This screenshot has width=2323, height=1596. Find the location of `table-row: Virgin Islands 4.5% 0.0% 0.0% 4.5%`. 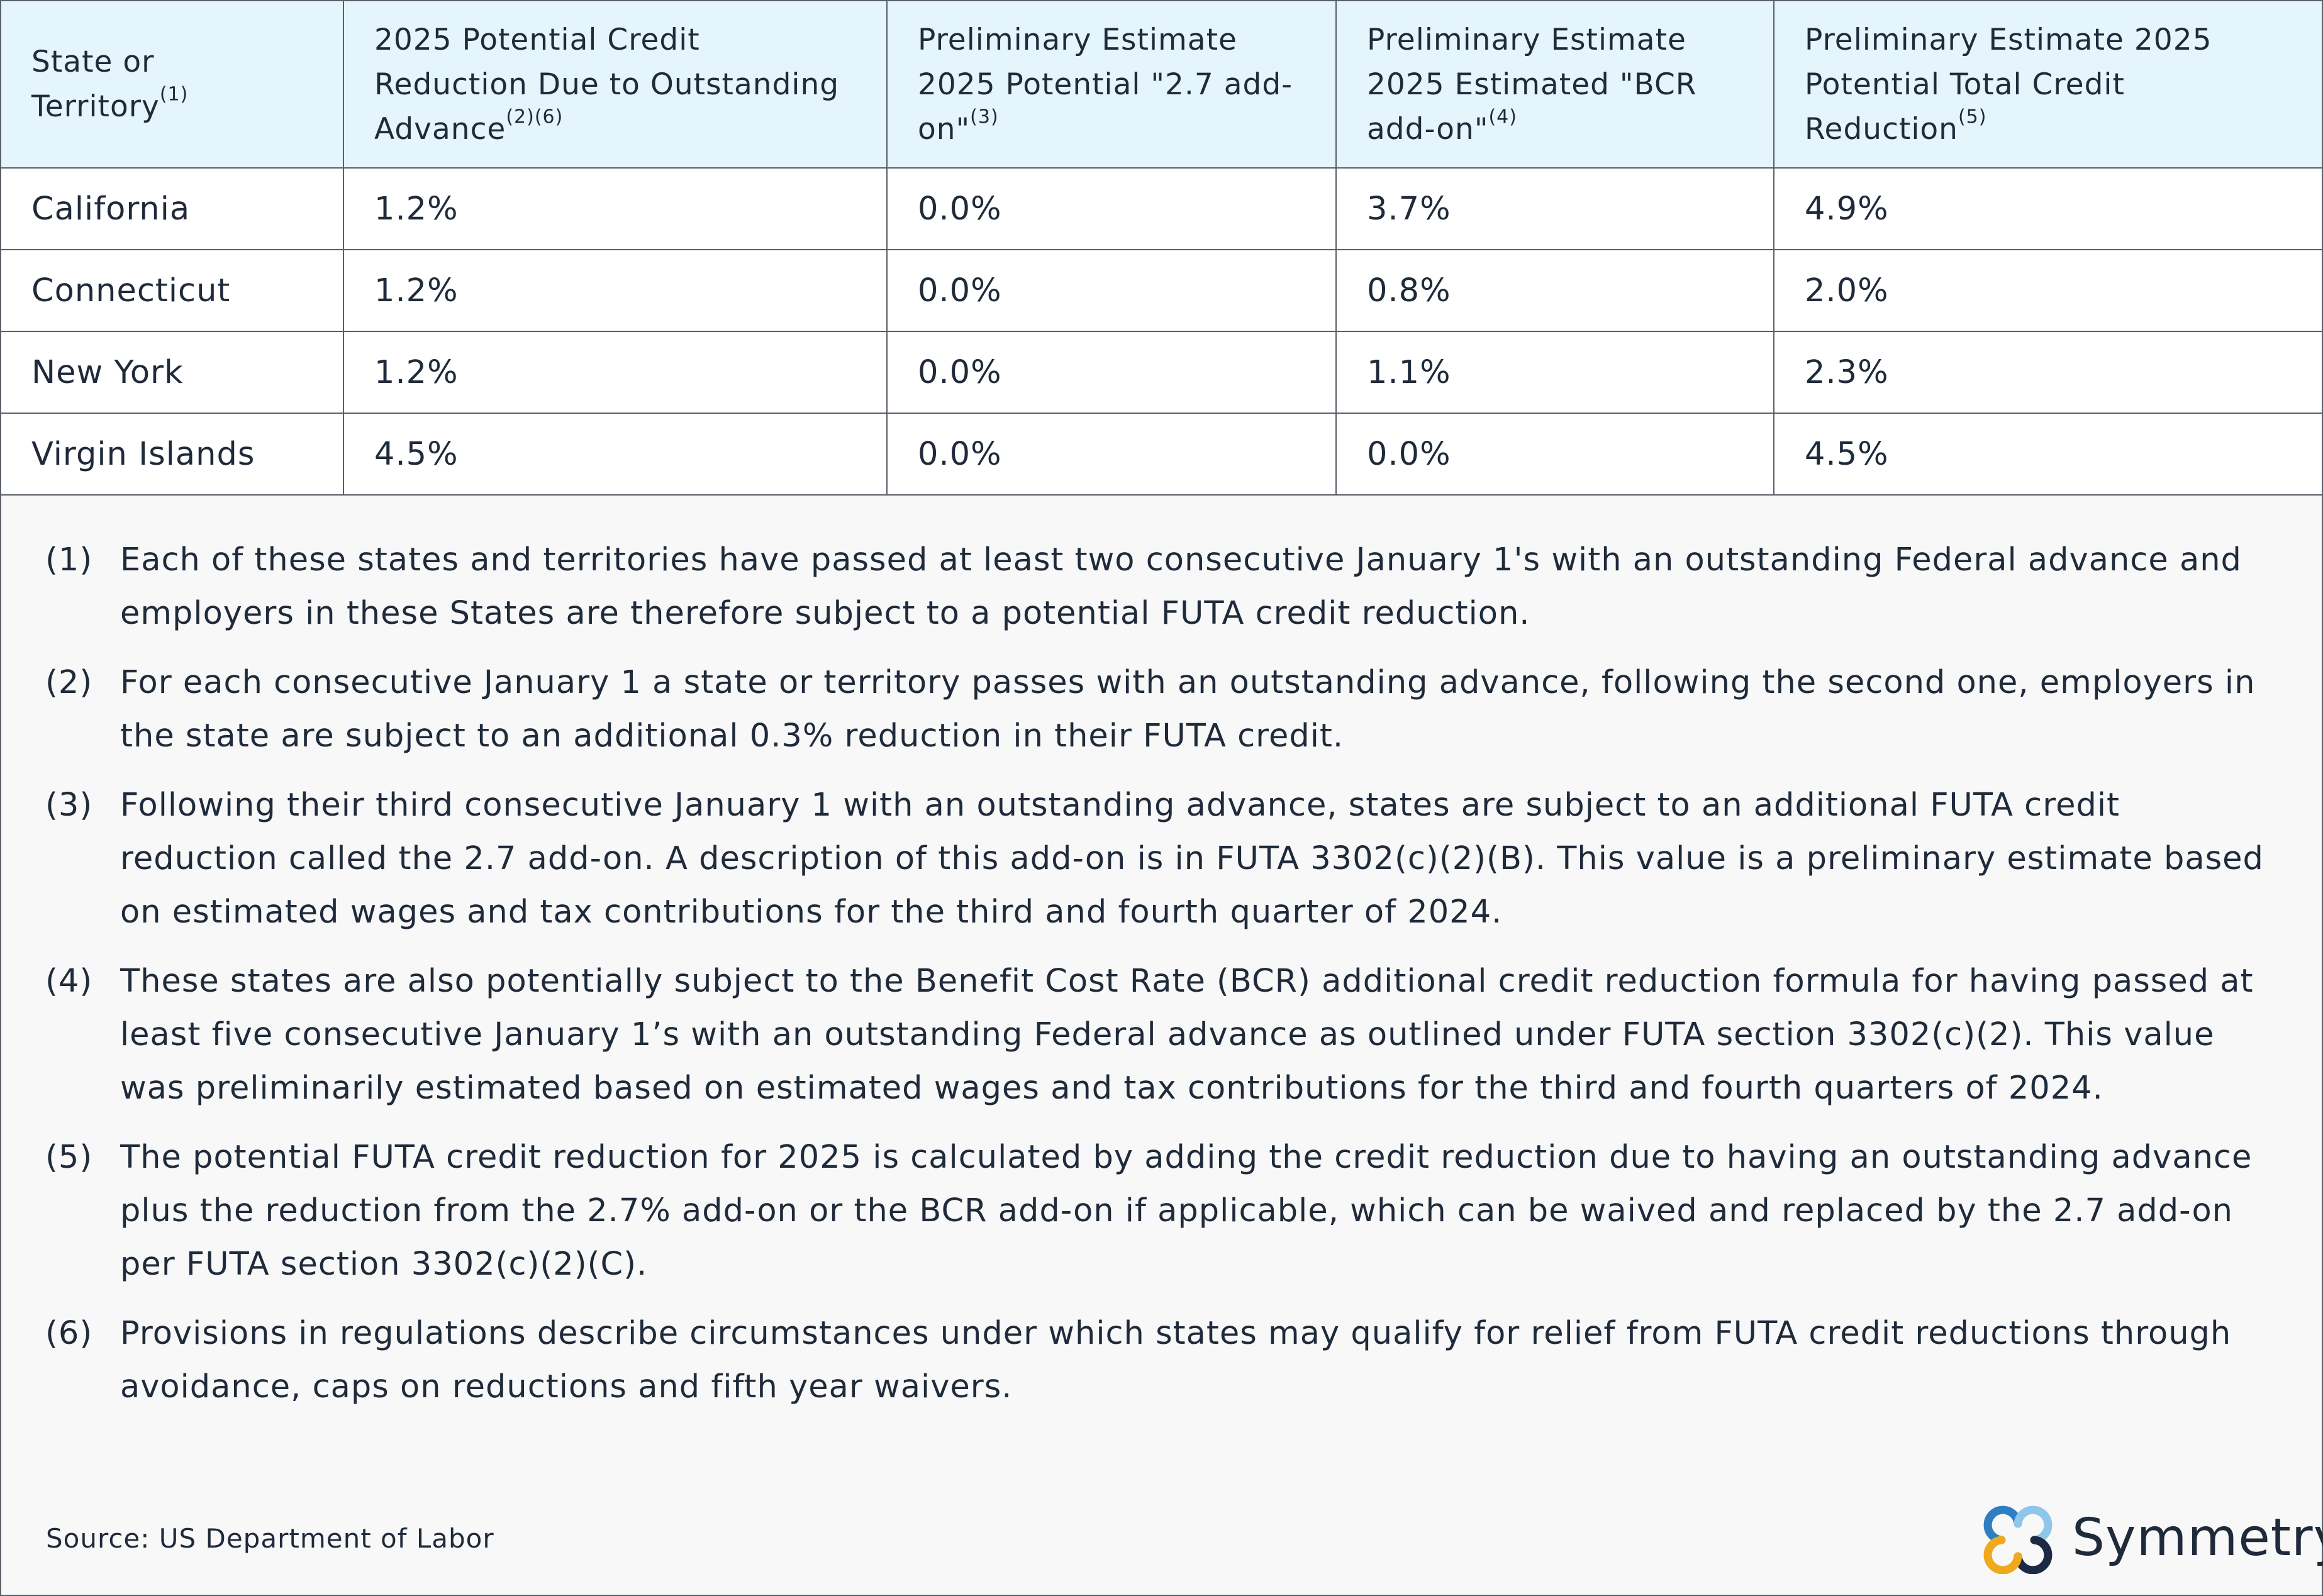

table-row: Virgin Islands 4.5% 0.0% 0.0% 4.5% is located at coordinates (1161, 454).